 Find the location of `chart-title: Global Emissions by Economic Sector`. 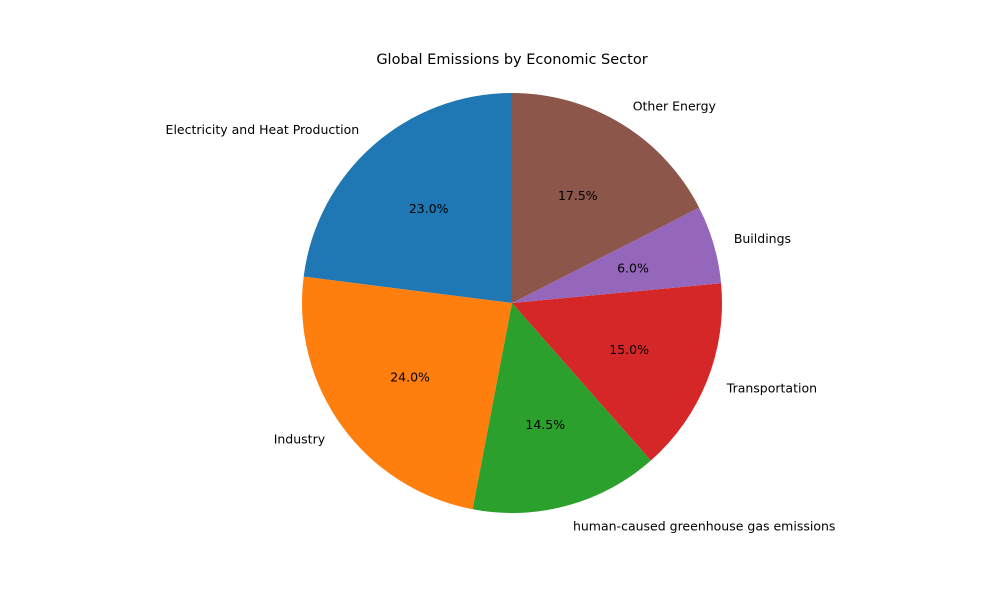

chart-title: Global Emissions by Economic Sector is located at coordinates (511, 60).